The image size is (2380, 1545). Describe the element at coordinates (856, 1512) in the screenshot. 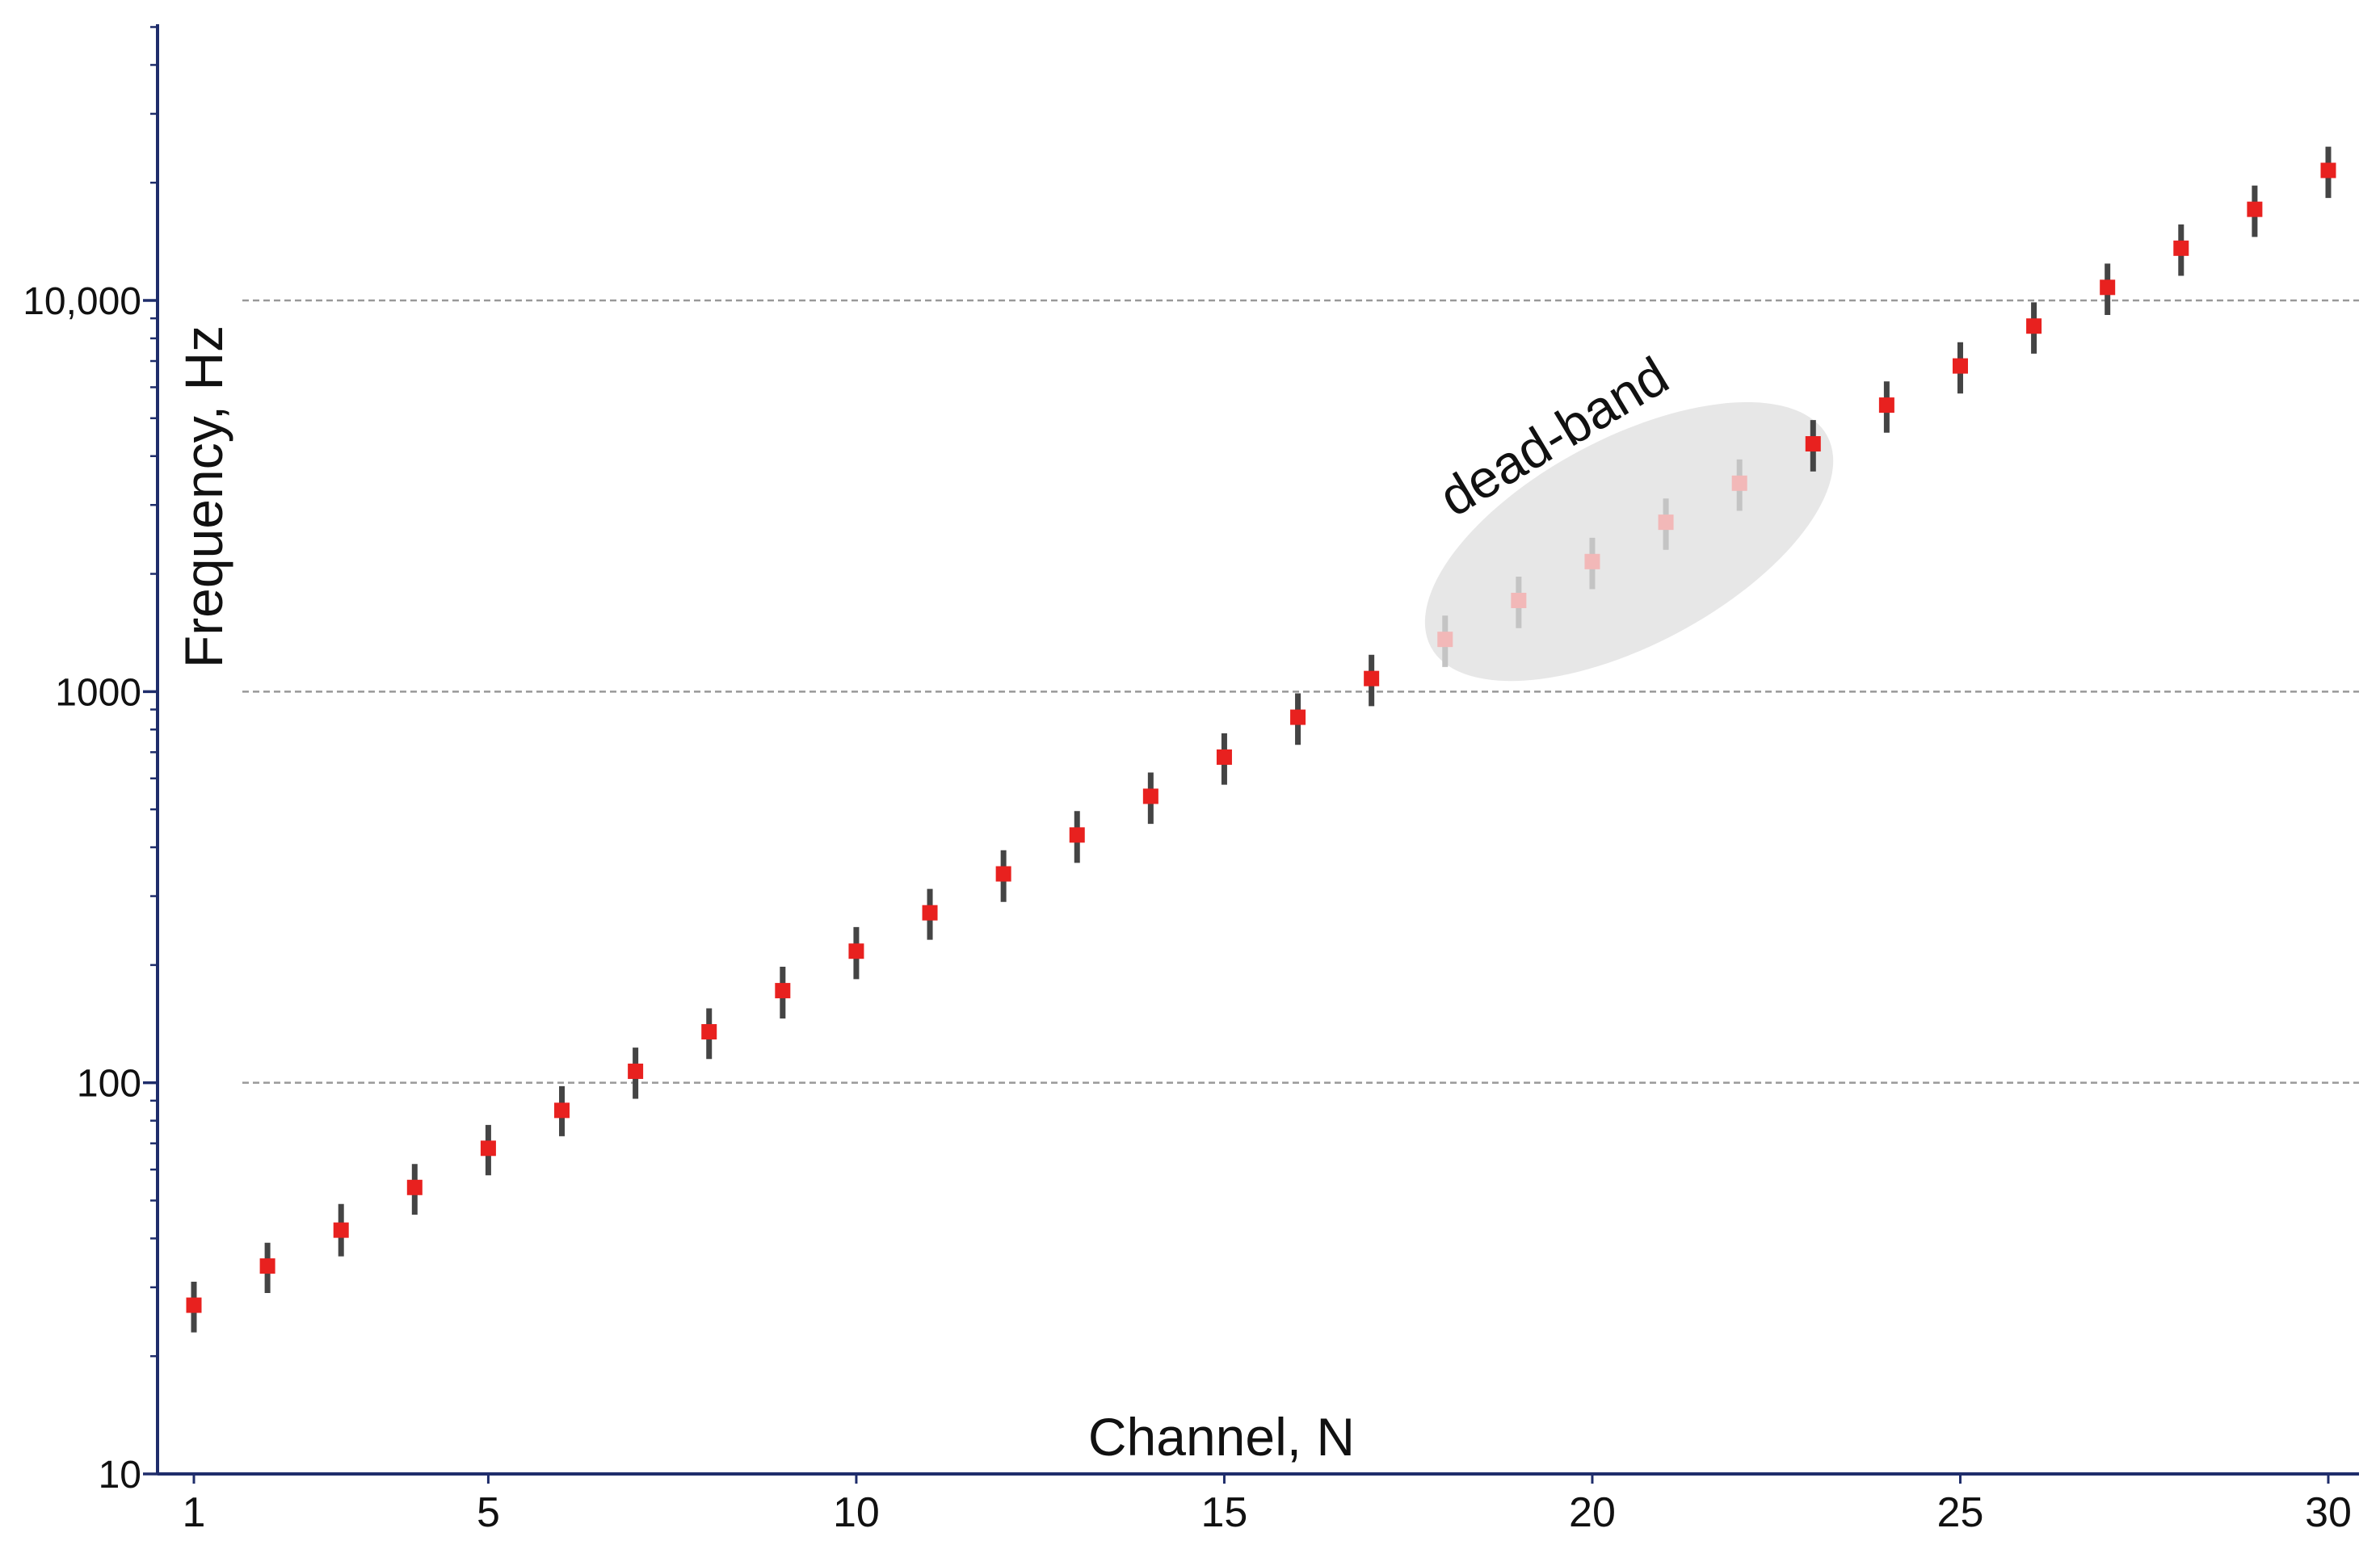

I see `x-tick-label: 10` at that location.